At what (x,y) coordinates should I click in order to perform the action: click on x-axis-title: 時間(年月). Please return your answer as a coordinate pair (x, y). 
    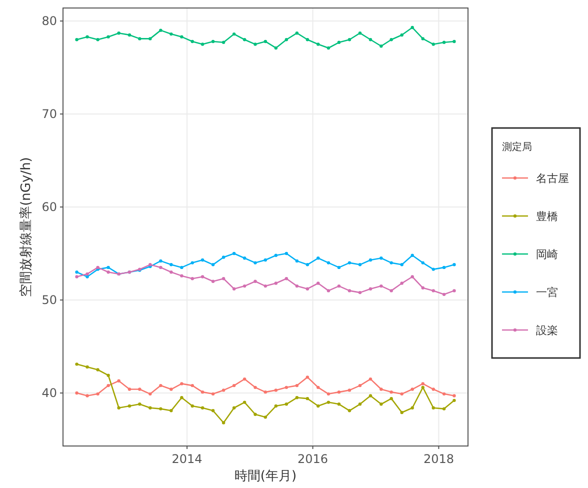
    Looking at the image, I should click on (265, 476).